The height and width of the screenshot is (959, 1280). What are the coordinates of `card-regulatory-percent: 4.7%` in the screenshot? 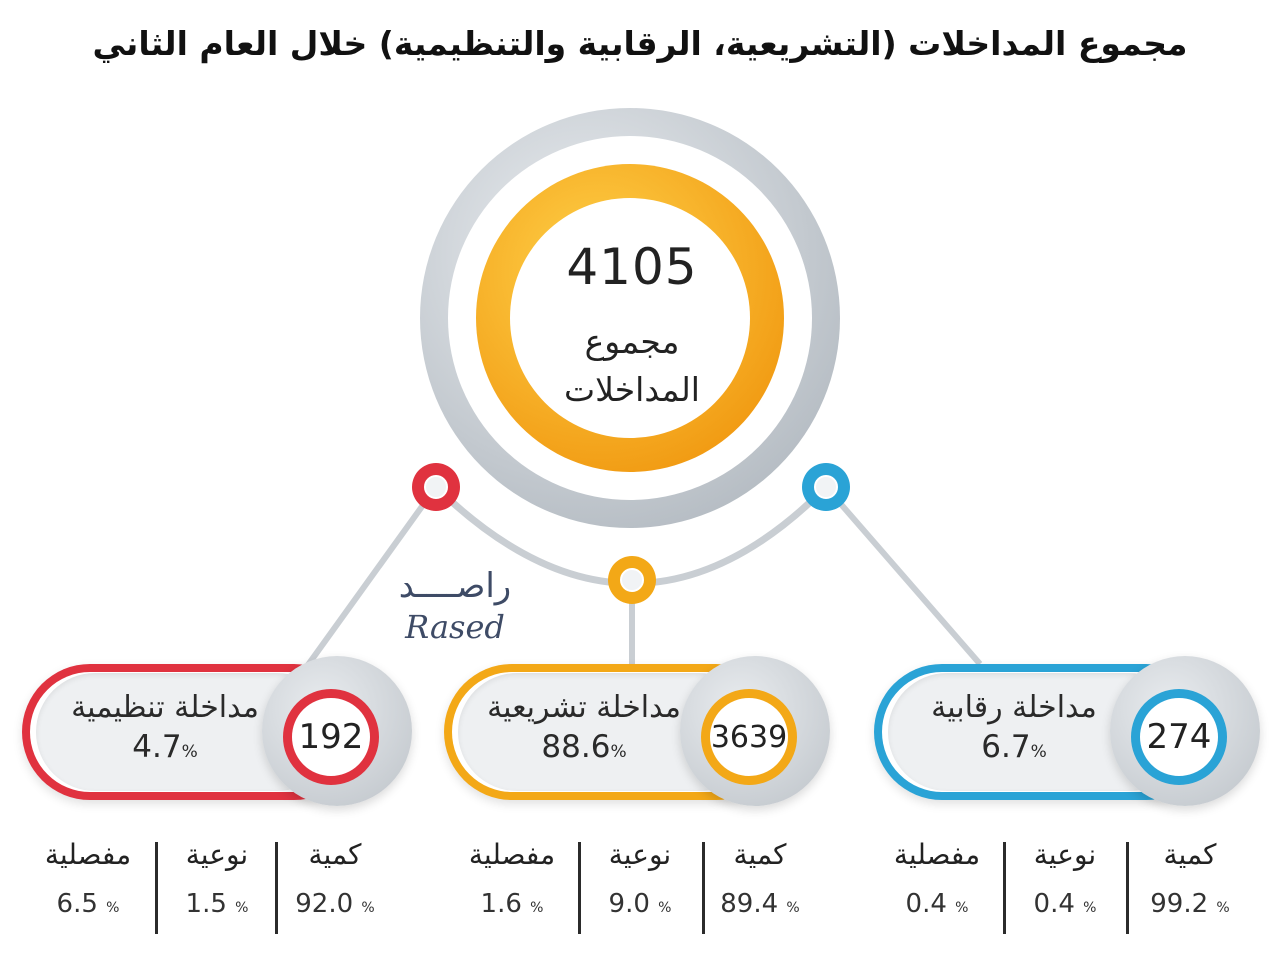 It's located at (165, 747).